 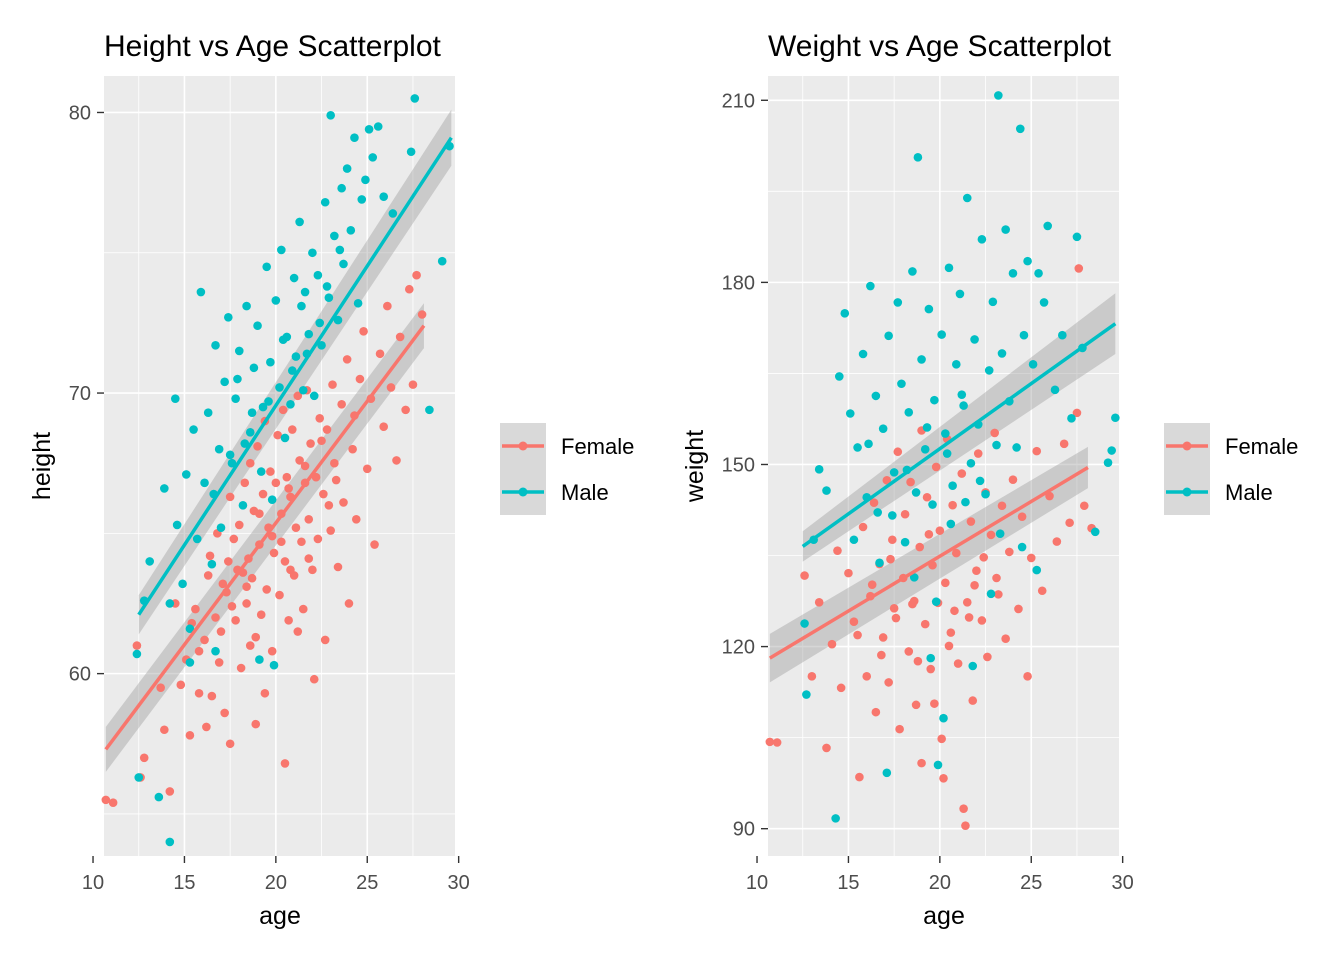 What do you see at coordinates (523, 446) in the screenshot?
I see `legend-key-female-dot` at bounding box center [523, 446].